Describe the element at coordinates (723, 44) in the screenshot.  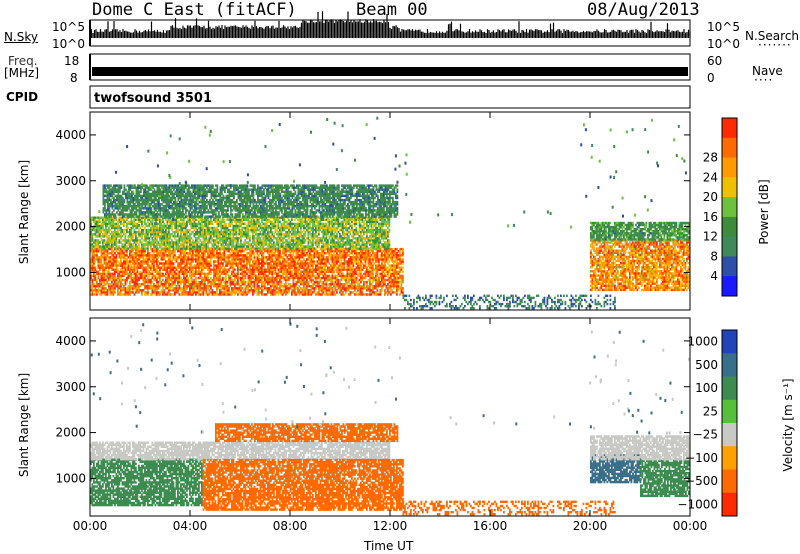
I see `nsearch-tick-bottom: 10^0` at that location.